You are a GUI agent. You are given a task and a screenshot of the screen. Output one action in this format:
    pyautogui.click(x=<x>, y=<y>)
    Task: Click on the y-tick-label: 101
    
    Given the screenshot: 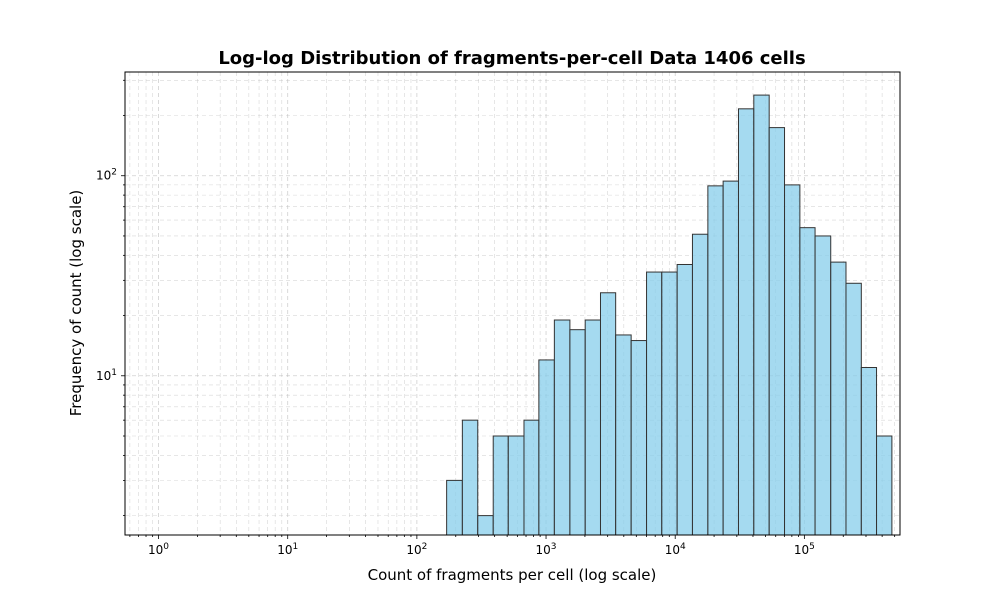 What is the action you would take?
    pyautogui.click(x=106, y=375)
    